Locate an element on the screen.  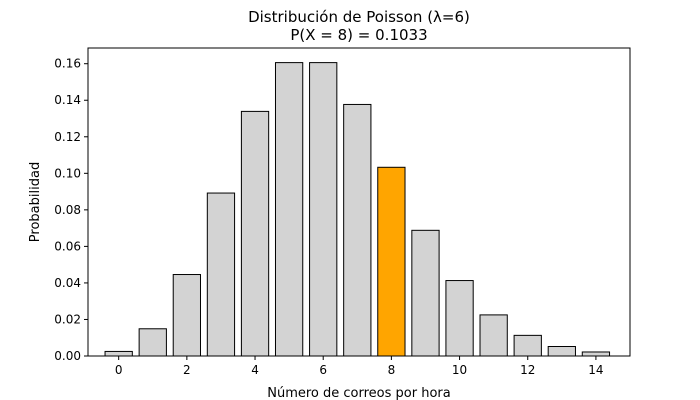
y-tick-label: 0.04 is located at coordinates (67, 283).